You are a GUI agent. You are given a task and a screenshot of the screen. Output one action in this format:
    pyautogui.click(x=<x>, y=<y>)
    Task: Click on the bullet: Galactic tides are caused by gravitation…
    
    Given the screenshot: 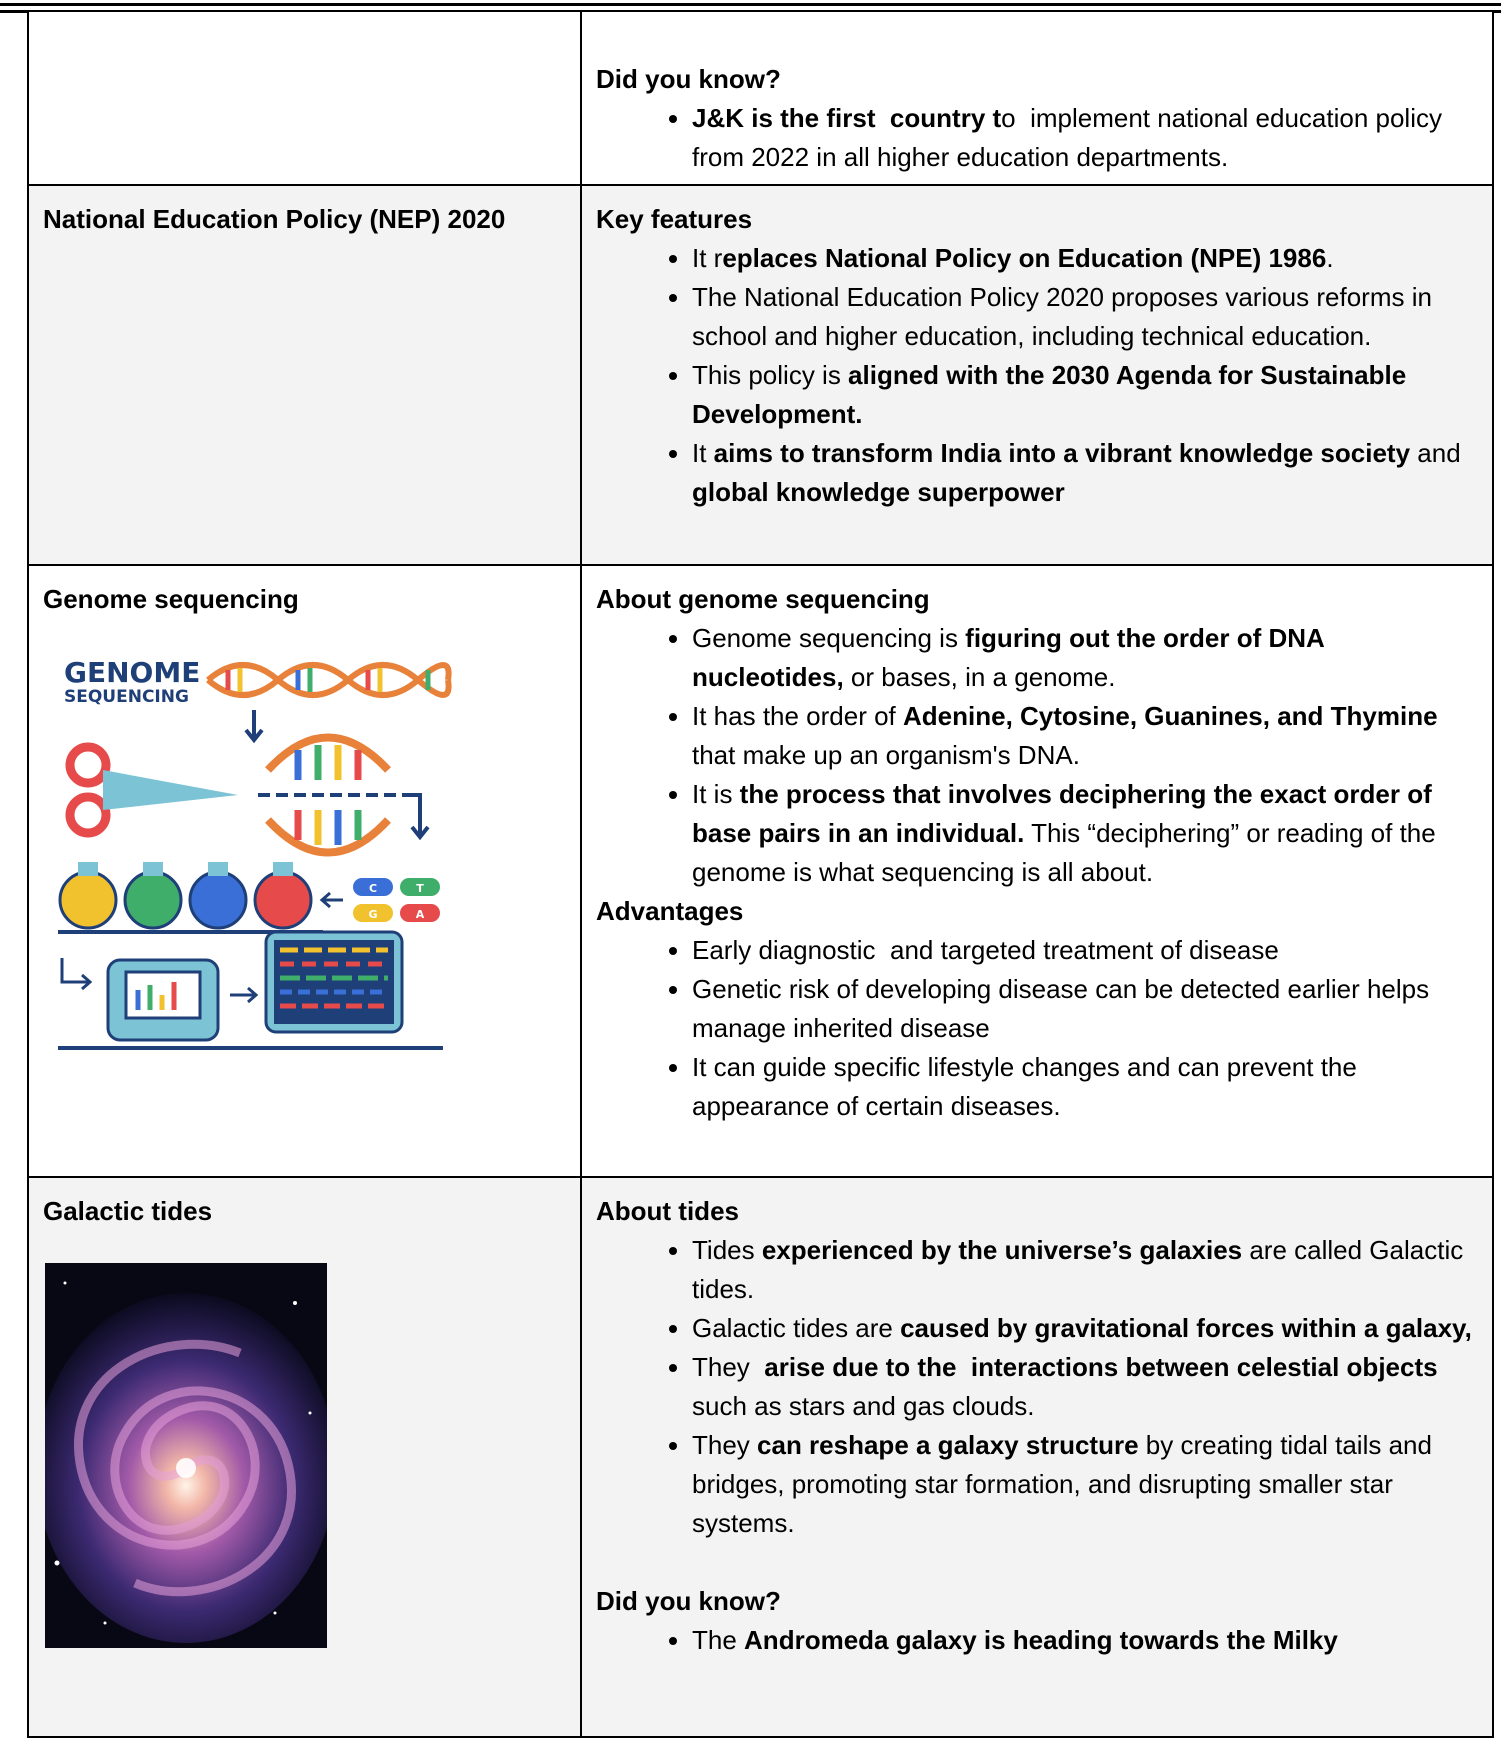 What is the action you would take?
    pyautogui.click(x=1086, y=1328)
    